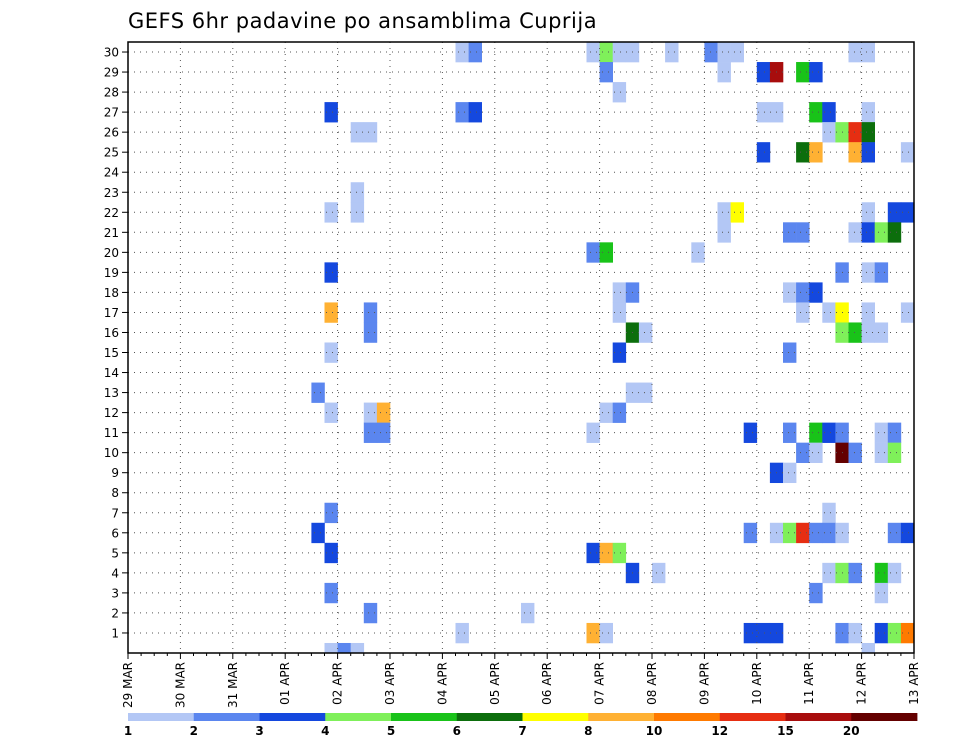  Describe the element at coordinates (111, 93) in the screenshot. I see `y-tick-label: 28` at that location.